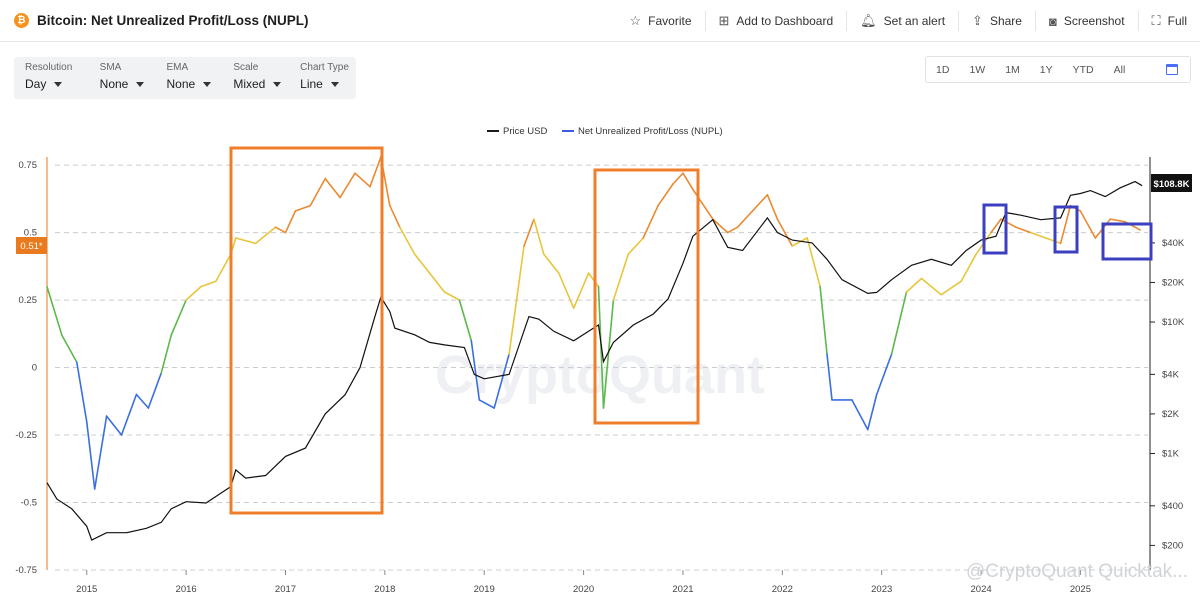 The height and width of the screenshot is (596, 1200). What do you see at coordinates (1173, 322) in the screenshot?
I see `right-tick-label: $10K` at bounding box center [1173, 322].